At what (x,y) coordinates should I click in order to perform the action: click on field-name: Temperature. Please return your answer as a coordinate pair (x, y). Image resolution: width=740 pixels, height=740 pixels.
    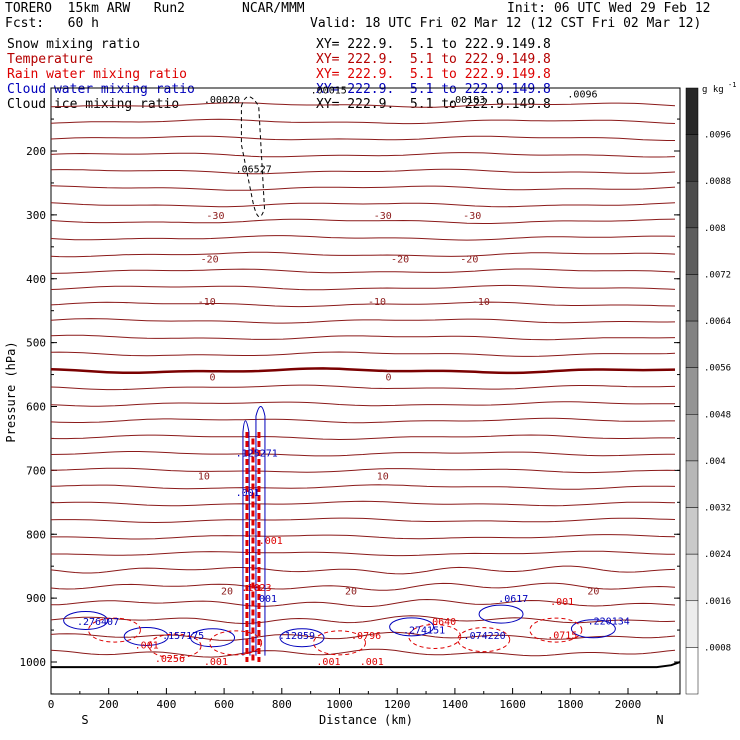
    Looking at the image, I should click on (50, 59).